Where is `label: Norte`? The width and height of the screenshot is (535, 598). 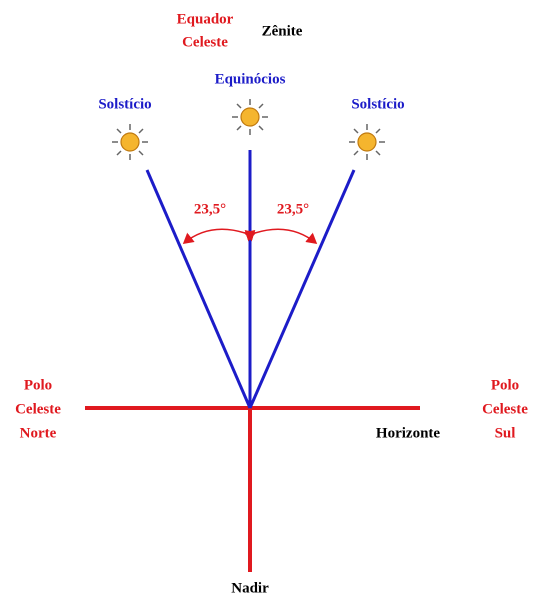
label: Norte is located at coordinates (38, 433).